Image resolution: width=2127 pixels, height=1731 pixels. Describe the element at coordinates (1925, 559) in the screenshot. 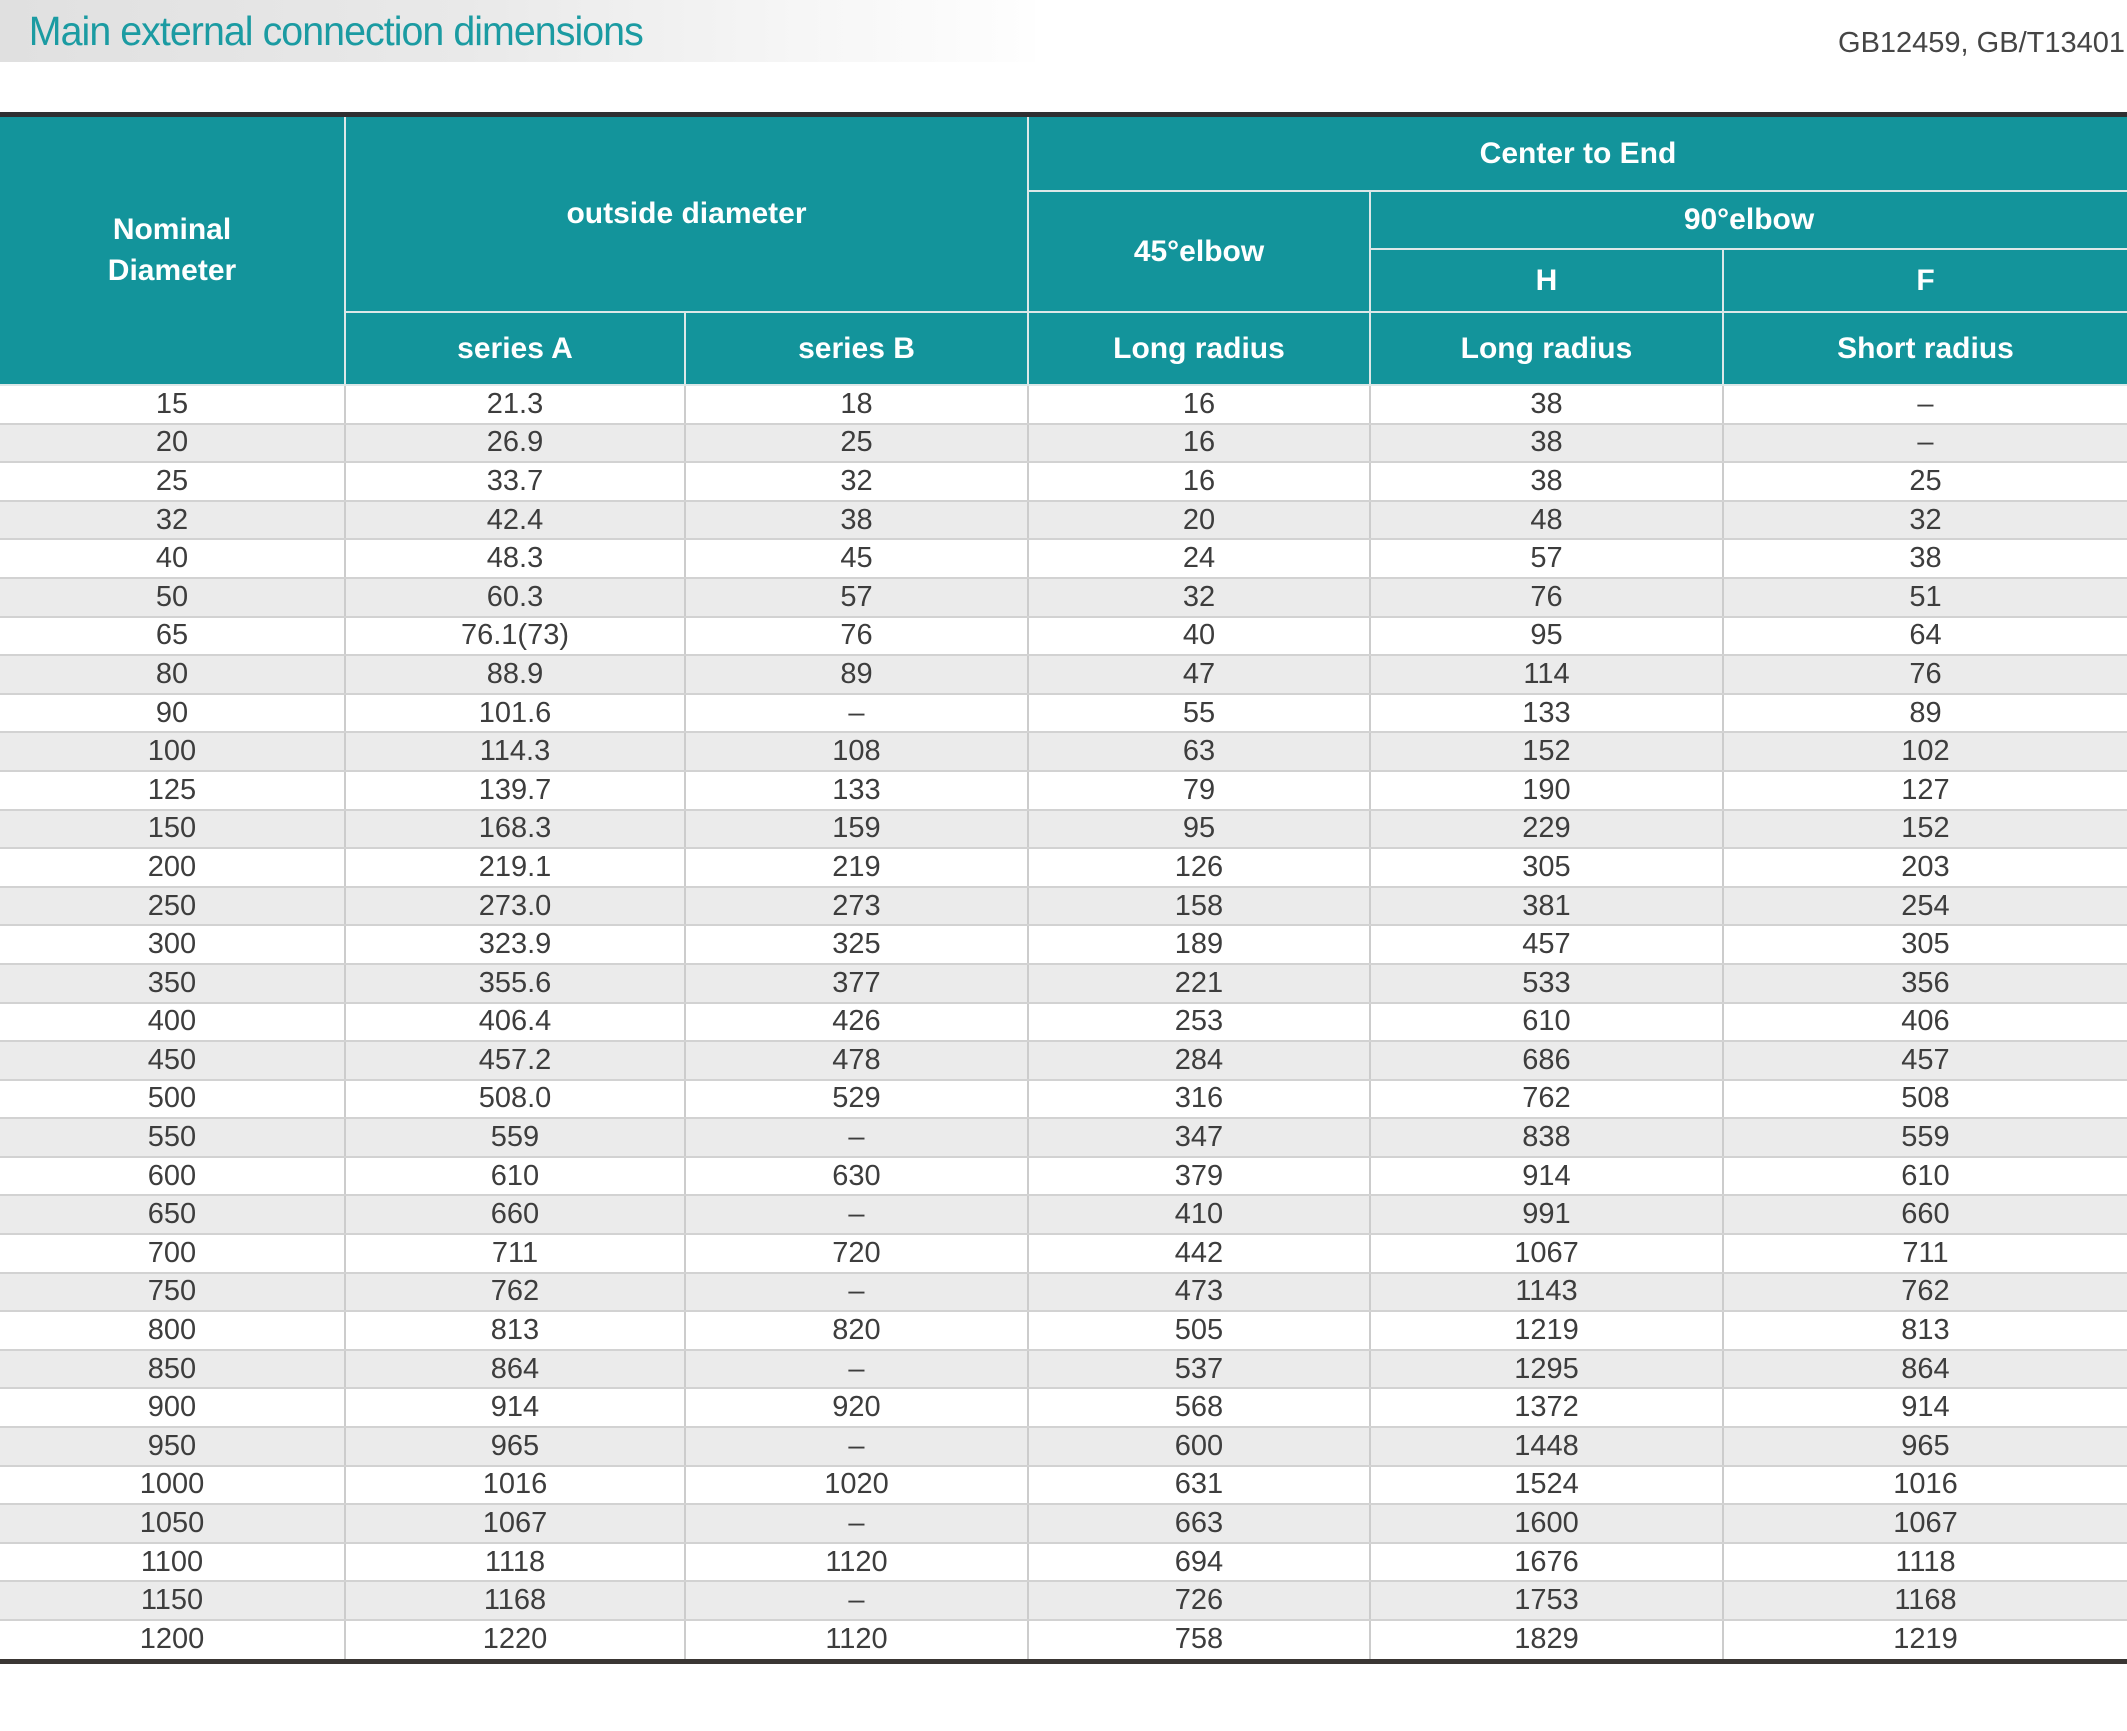

I see `cell-r4-c5: 38` at that location.